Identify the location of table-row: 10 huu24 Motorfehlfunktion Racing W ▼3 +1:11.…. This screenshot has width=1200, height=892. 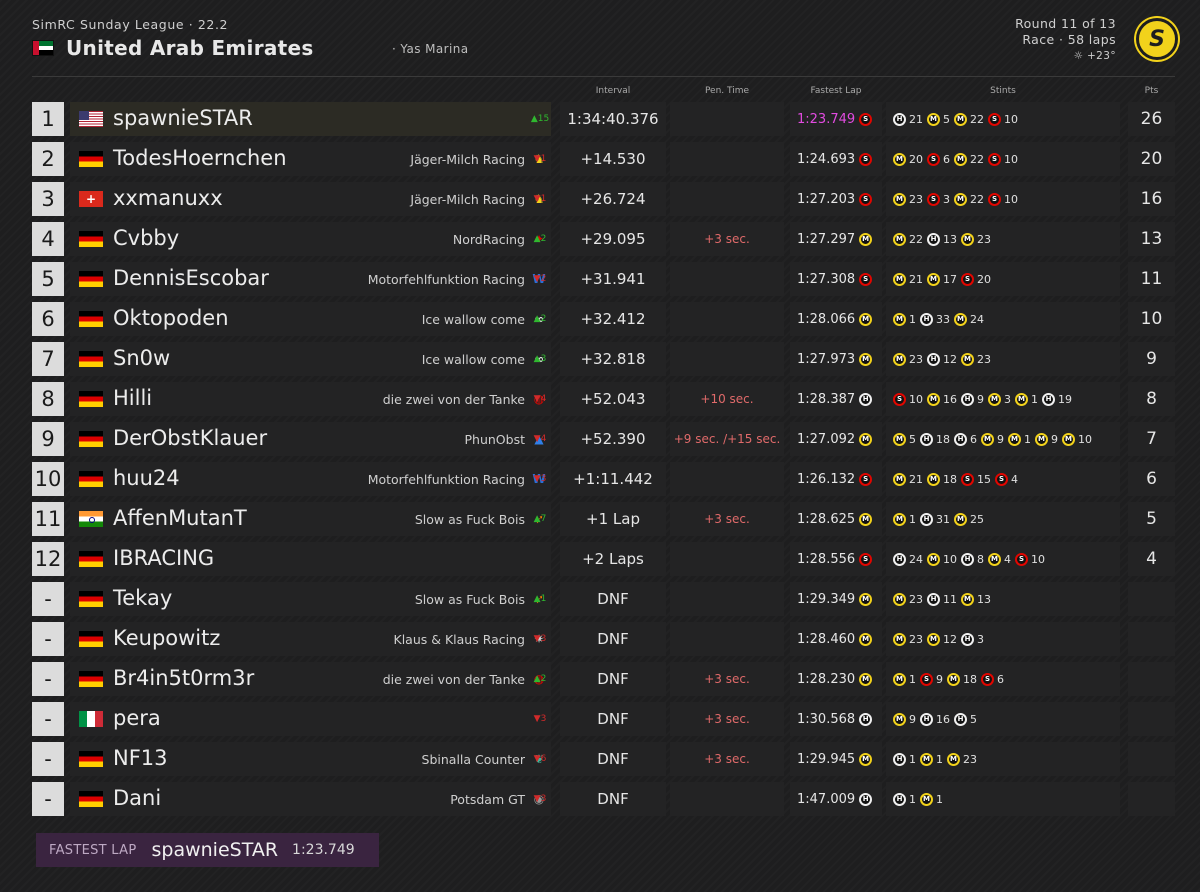
(603, 479).